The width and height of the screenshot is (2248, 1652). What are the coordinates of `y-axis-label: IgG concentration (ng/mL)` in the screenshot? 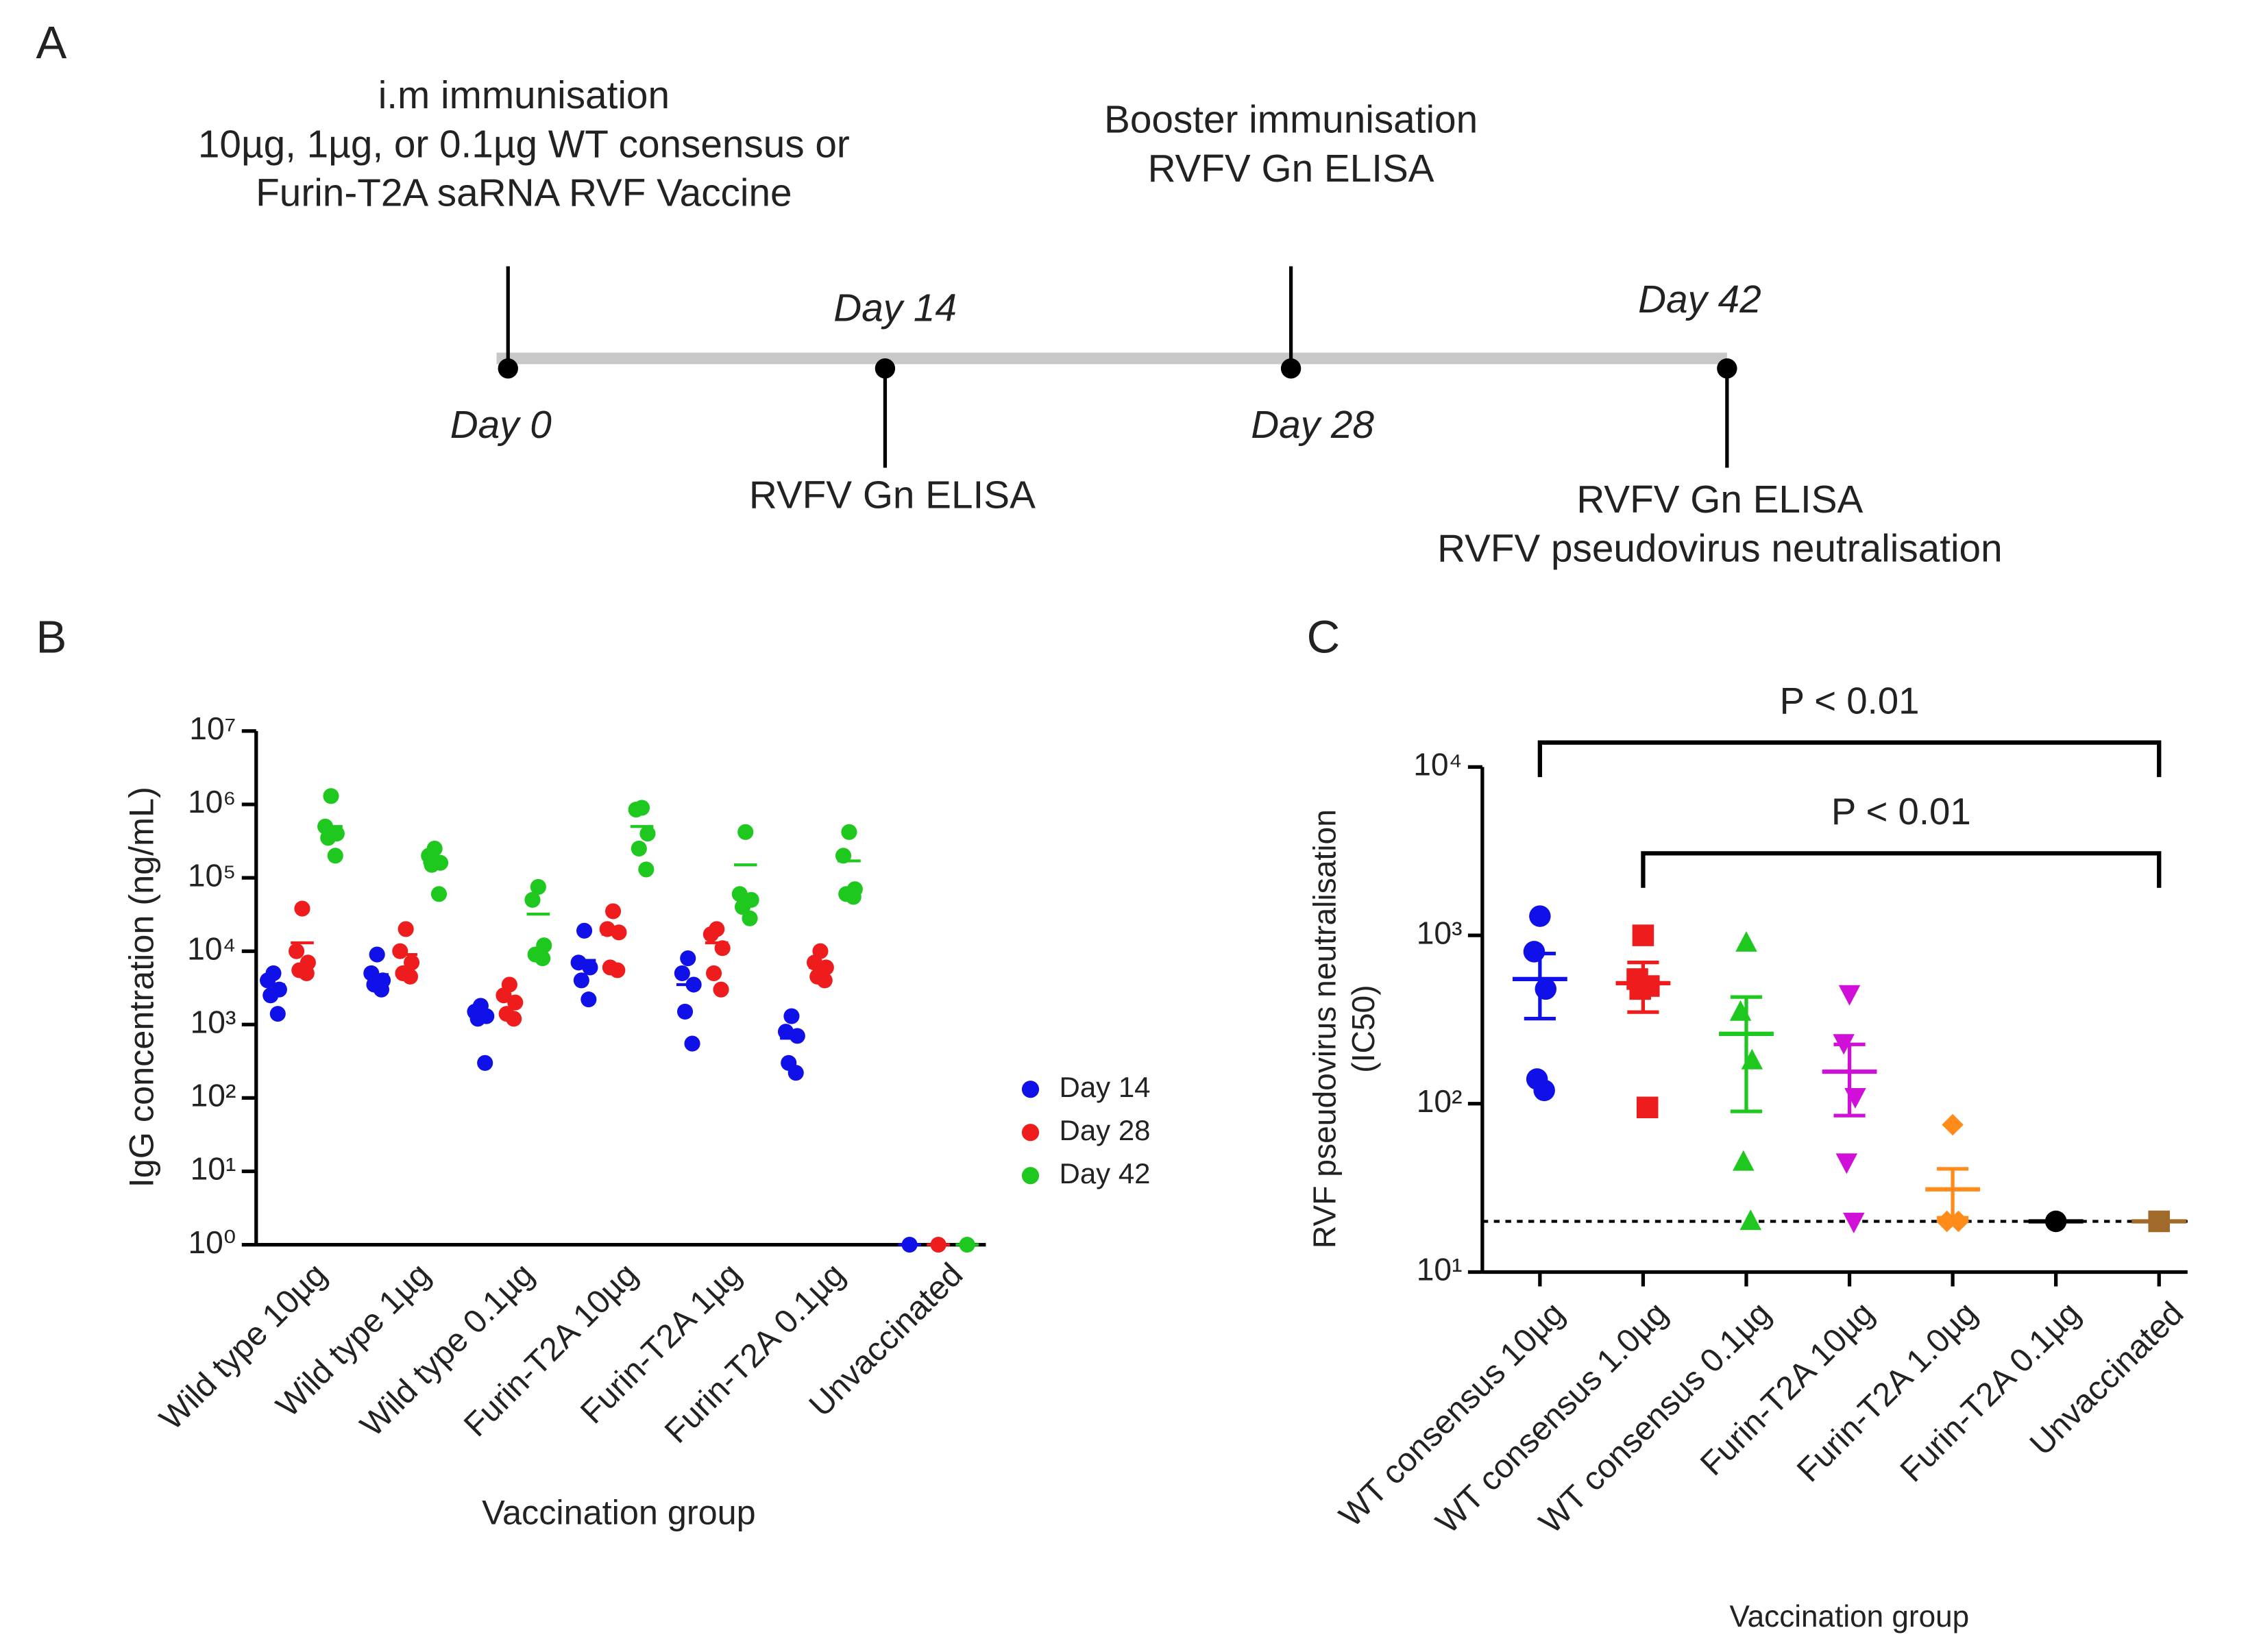 It's located at (140, 987).